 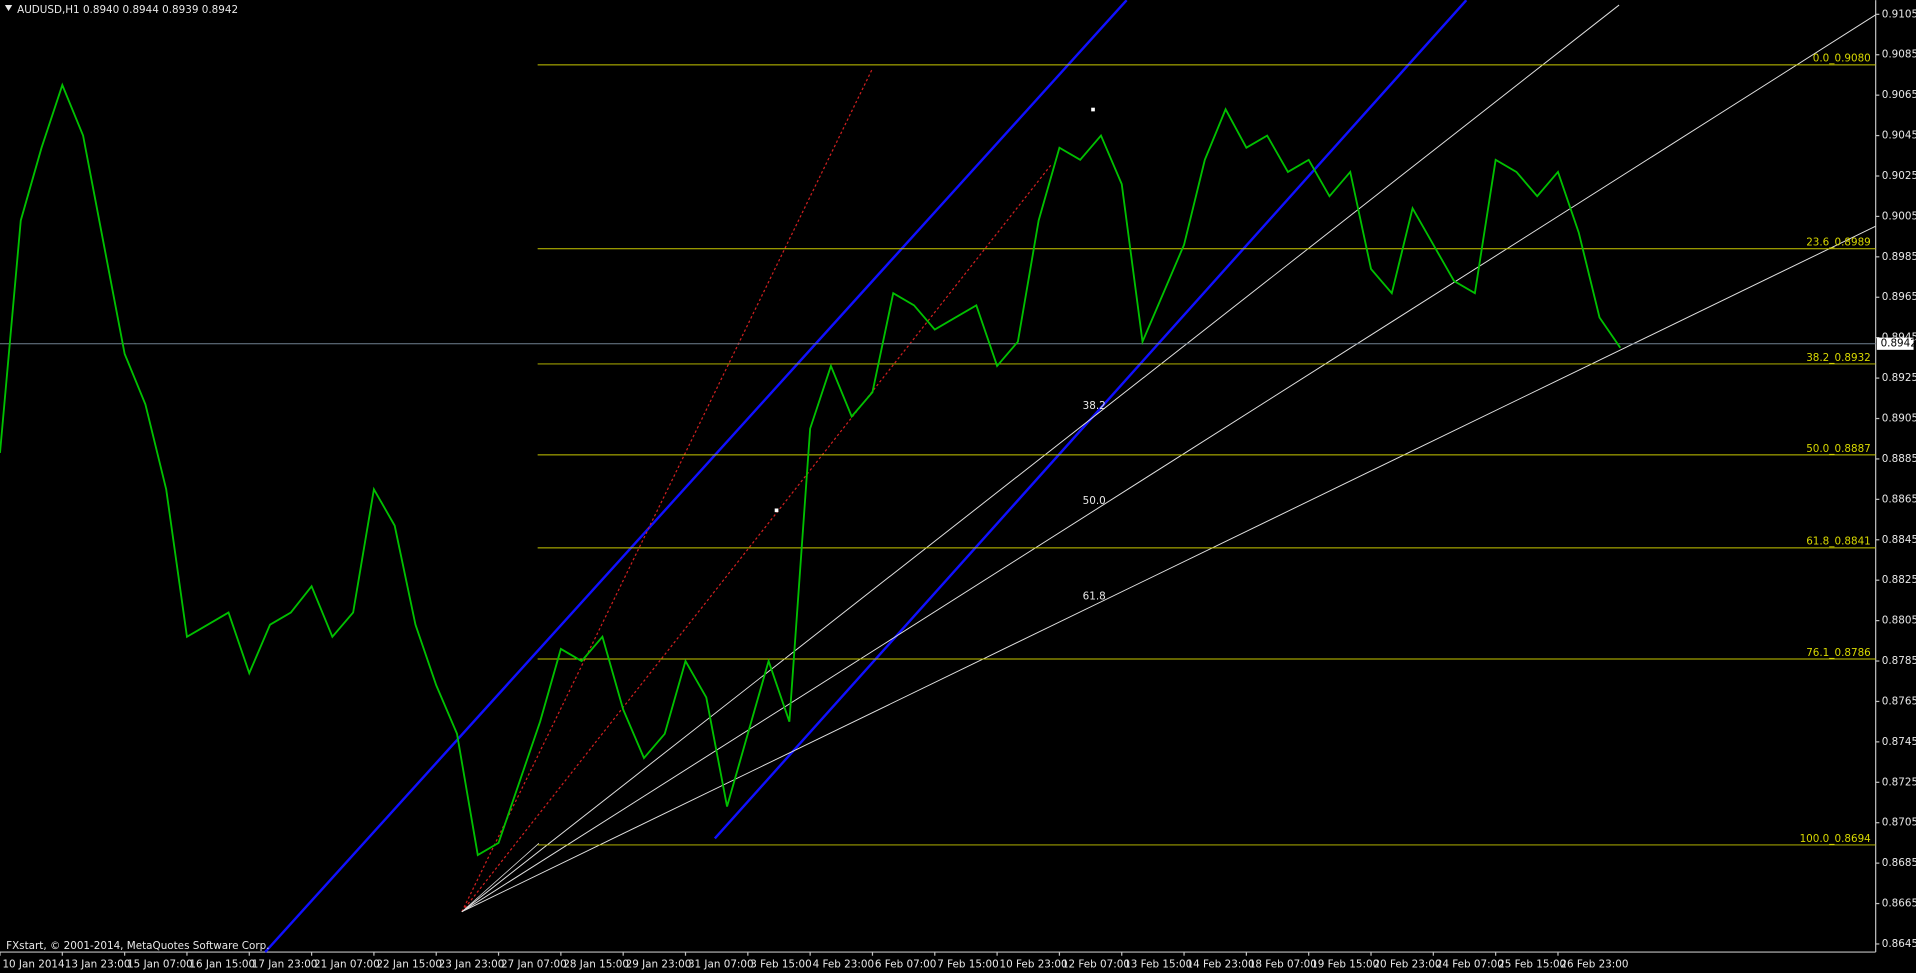 What do you see at coordinates (1094, 501) in the screenshot?
I see `fan-label: 50.0` at bounding box center [1094, 501].